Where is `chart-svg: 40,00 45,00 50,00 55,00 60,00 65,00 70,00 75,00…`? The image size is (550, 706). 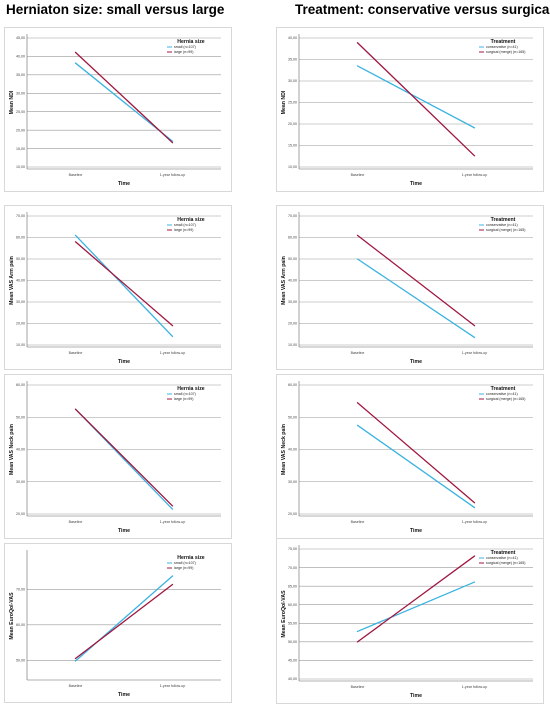
chart-svg: 40,00 45,00 50,00 55,00 60,00 65,00 70,00 75,00… is located at coordinates (407, 622).